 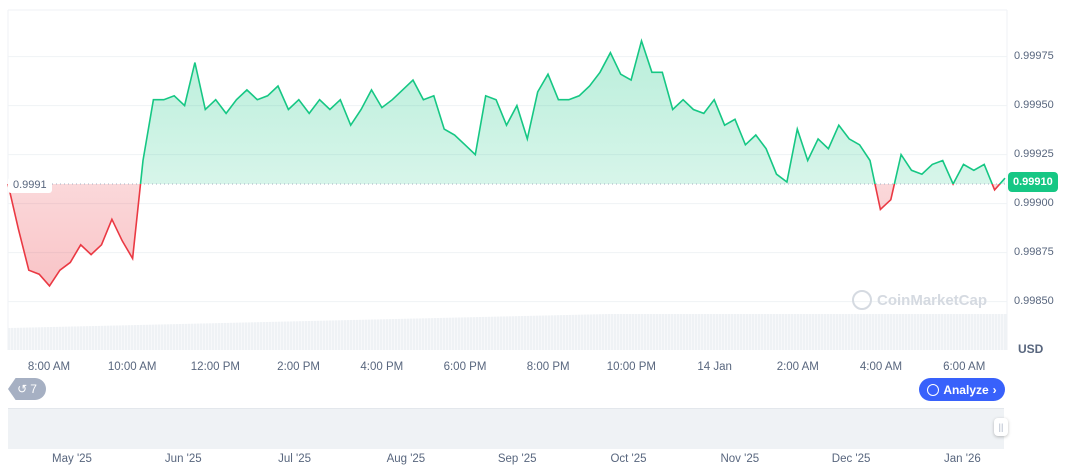 What do you see at coordinates (1034, 153) in the screenshot?
I see `y-tick-label: 0.99925` at bounding box center [1034, 153].